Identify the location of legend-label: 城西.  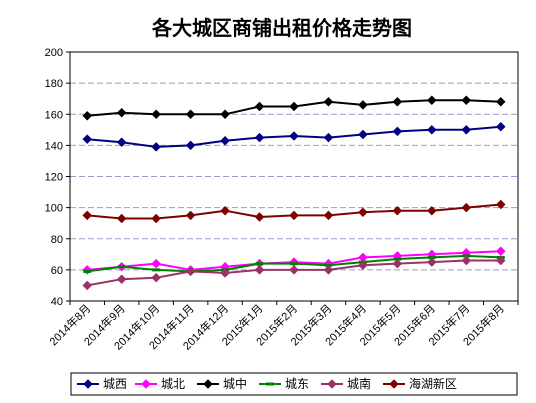
(115, 384).